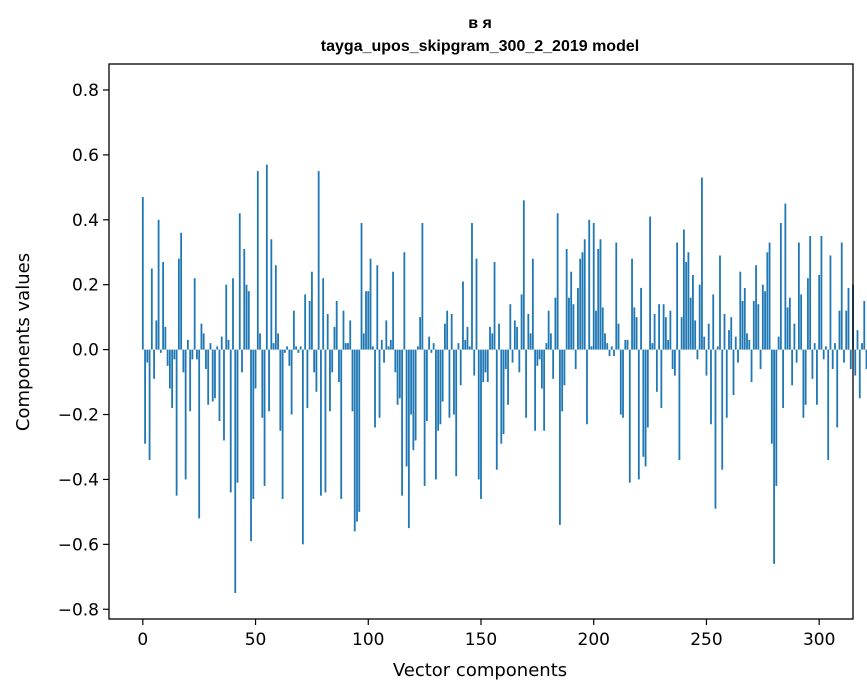  Describe the element at coordinates (78, 480) in the screenshot. I see `y-tick-label: −0.4` at that location.